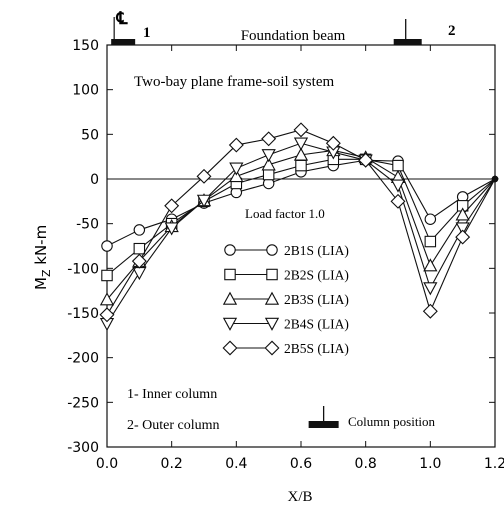 The image size is (504, 512). I want to click on y-axis-label: MZ kN-m, so click(42, 257).